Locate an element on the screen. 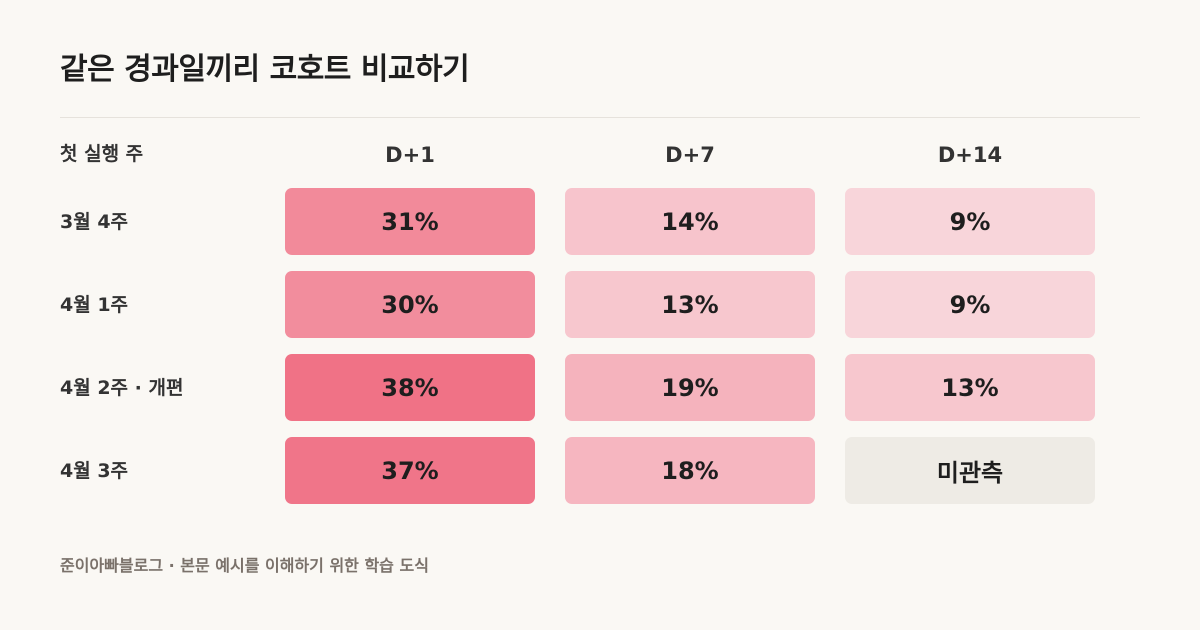 The width and height of the screenshot is (1200, 630). row-label: 3월 4주 is located at coordinates (94, 221).